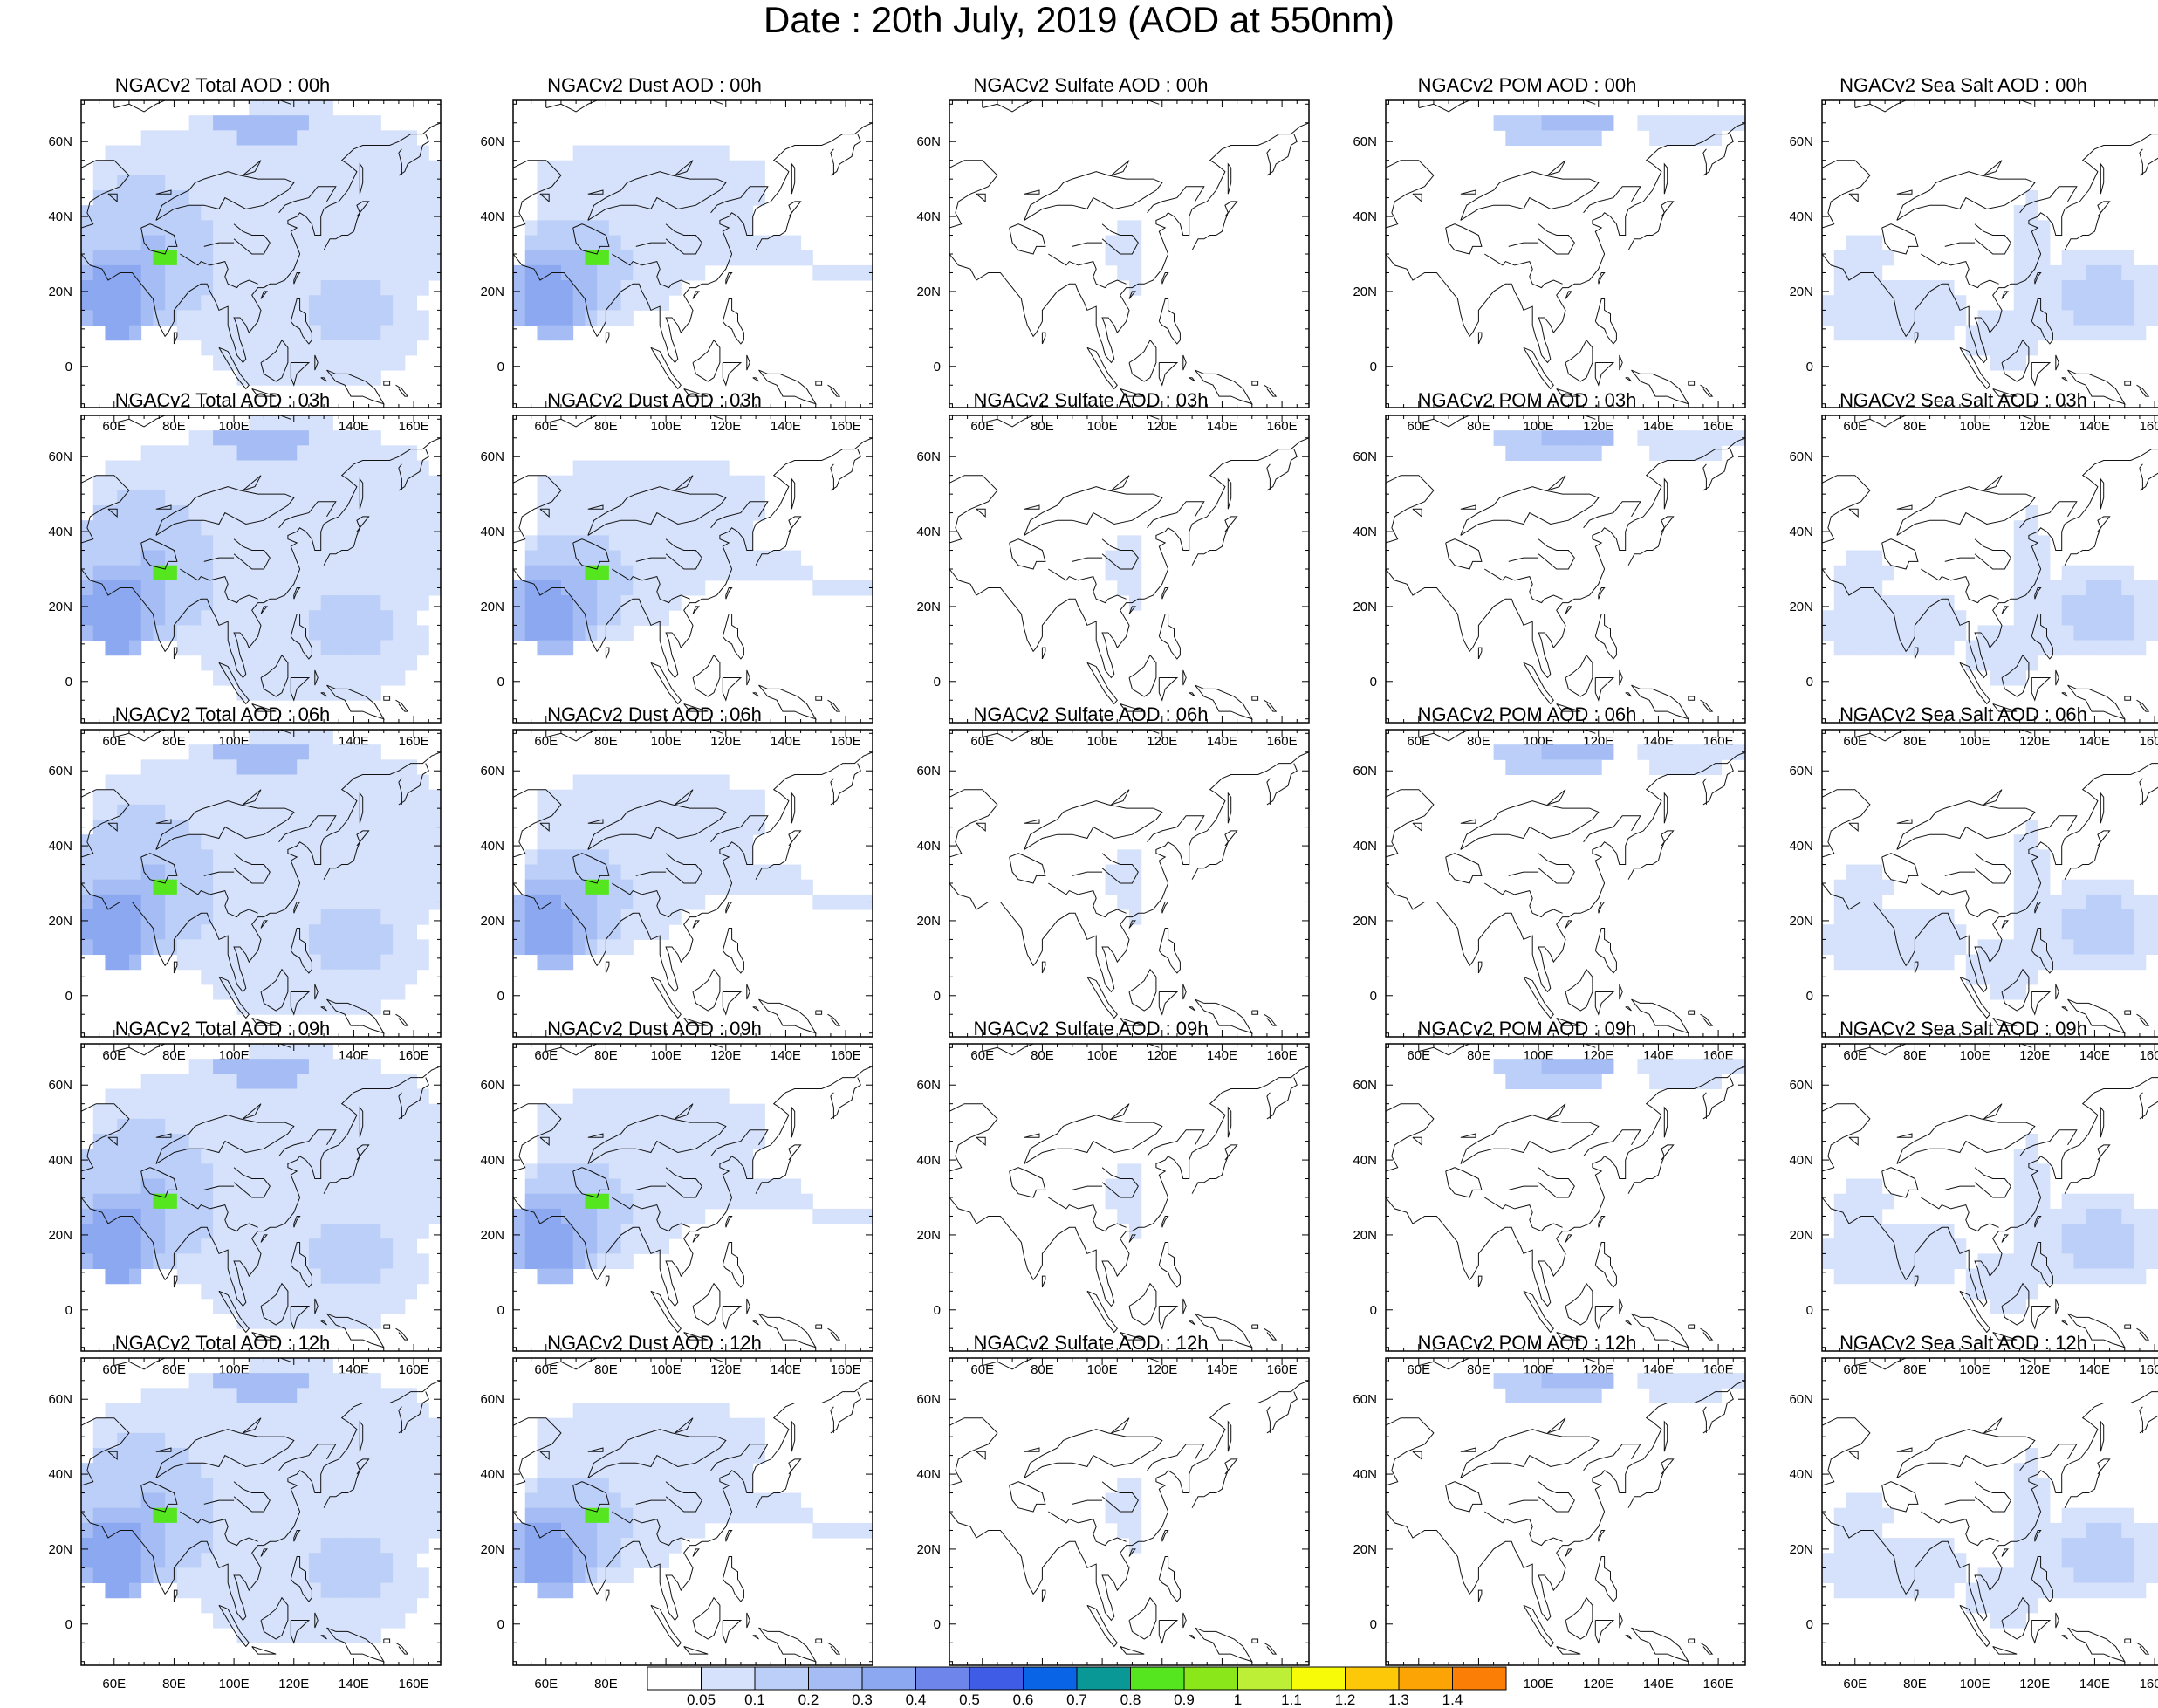 This screenshot has height=1708, width=2158. I want to click on y-tick-label: 0, so click(1809, 997).